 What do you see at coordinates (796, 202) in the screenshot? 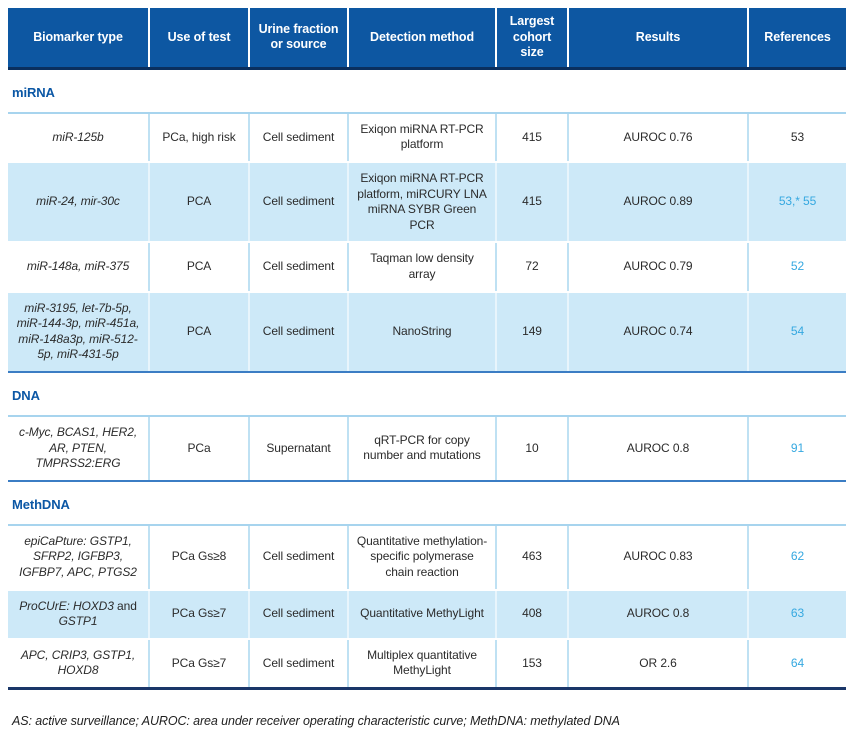
I see `cell-references: 53,* 55` at bounding box center [796, 202].